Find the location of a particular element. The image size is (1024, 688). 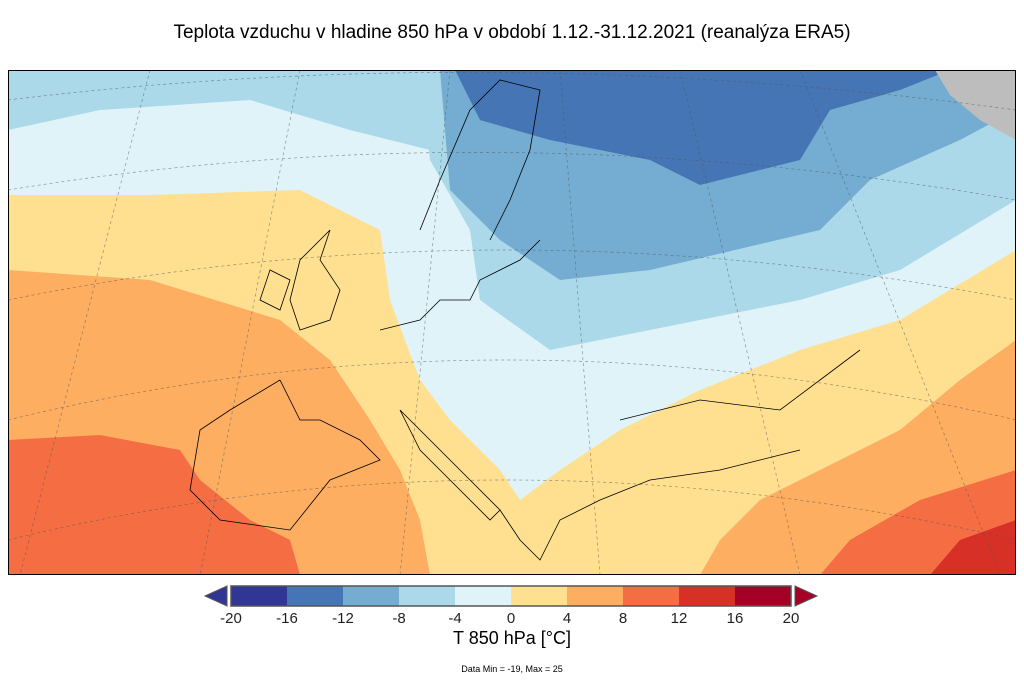

colorbar-tick-label: 20 is located at coordinates (791, 618).